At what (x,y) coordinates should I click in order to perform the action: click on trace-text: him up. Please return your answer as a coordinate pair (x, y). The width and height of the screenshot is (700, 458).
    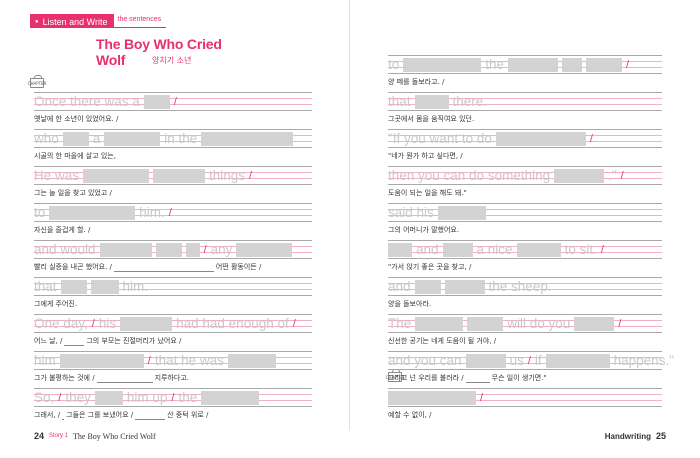
    Looking at the image, I should click on (147, 397).